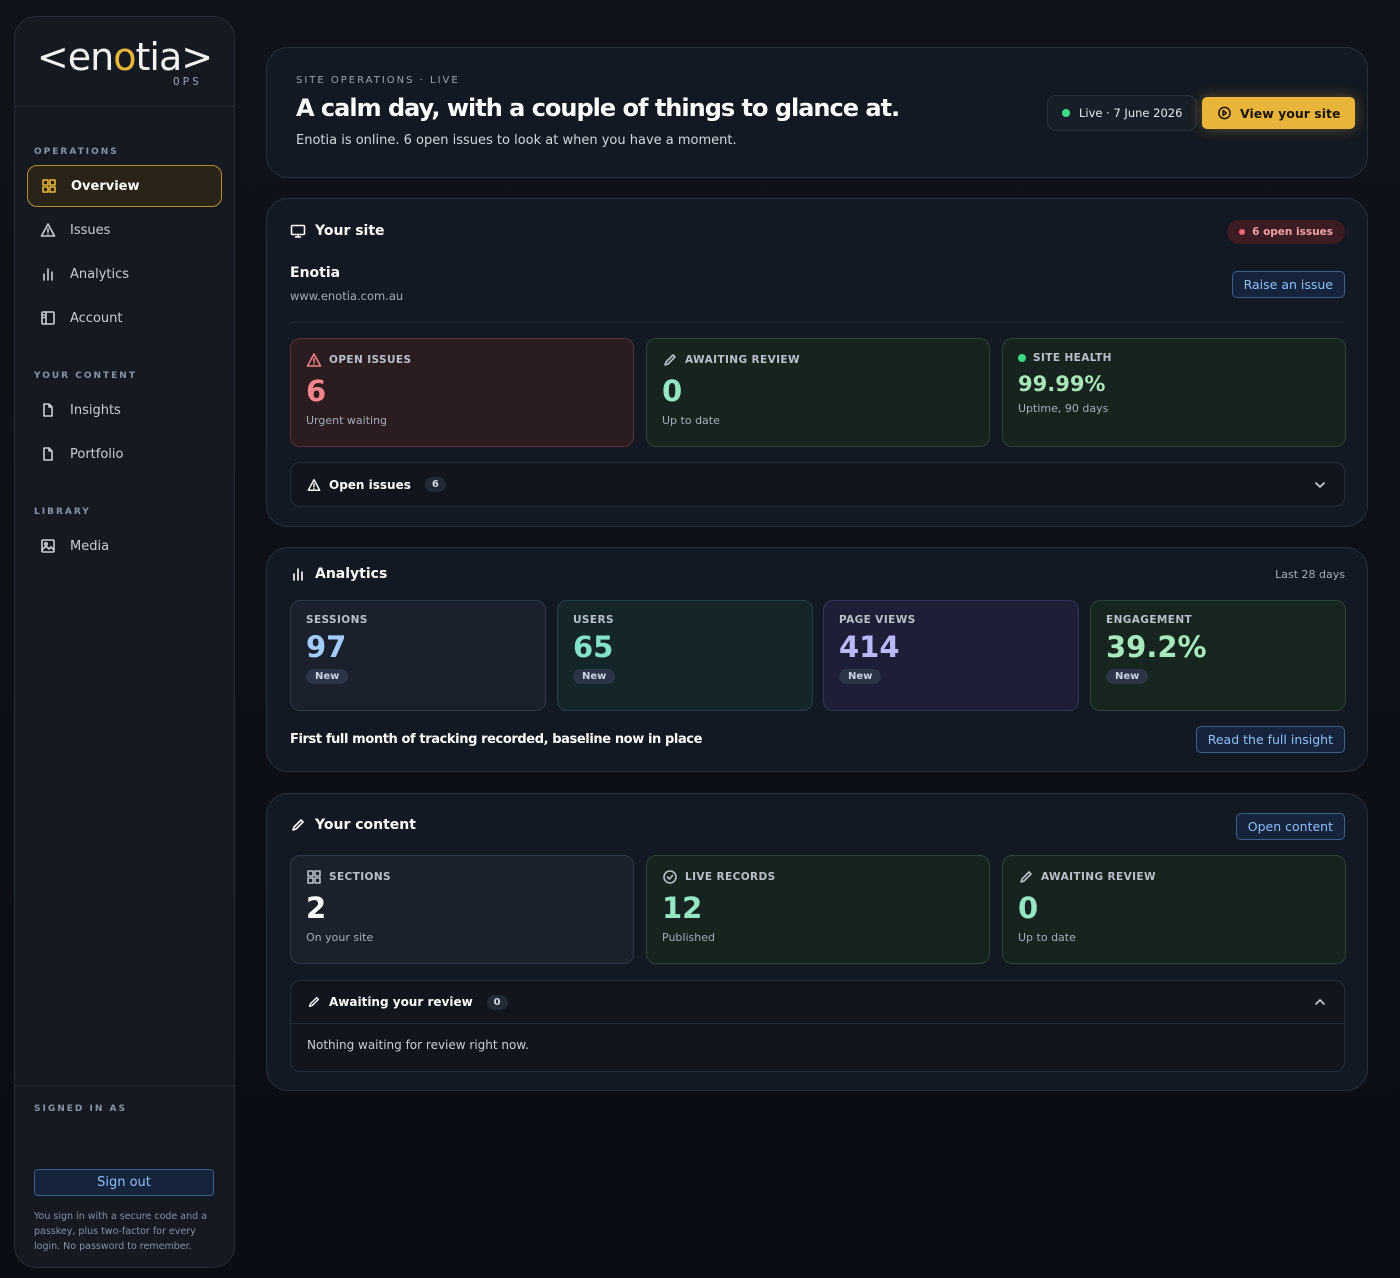 The image size is (1400, 1278). I want to click on nav-item: Insights, so click(124, 410).